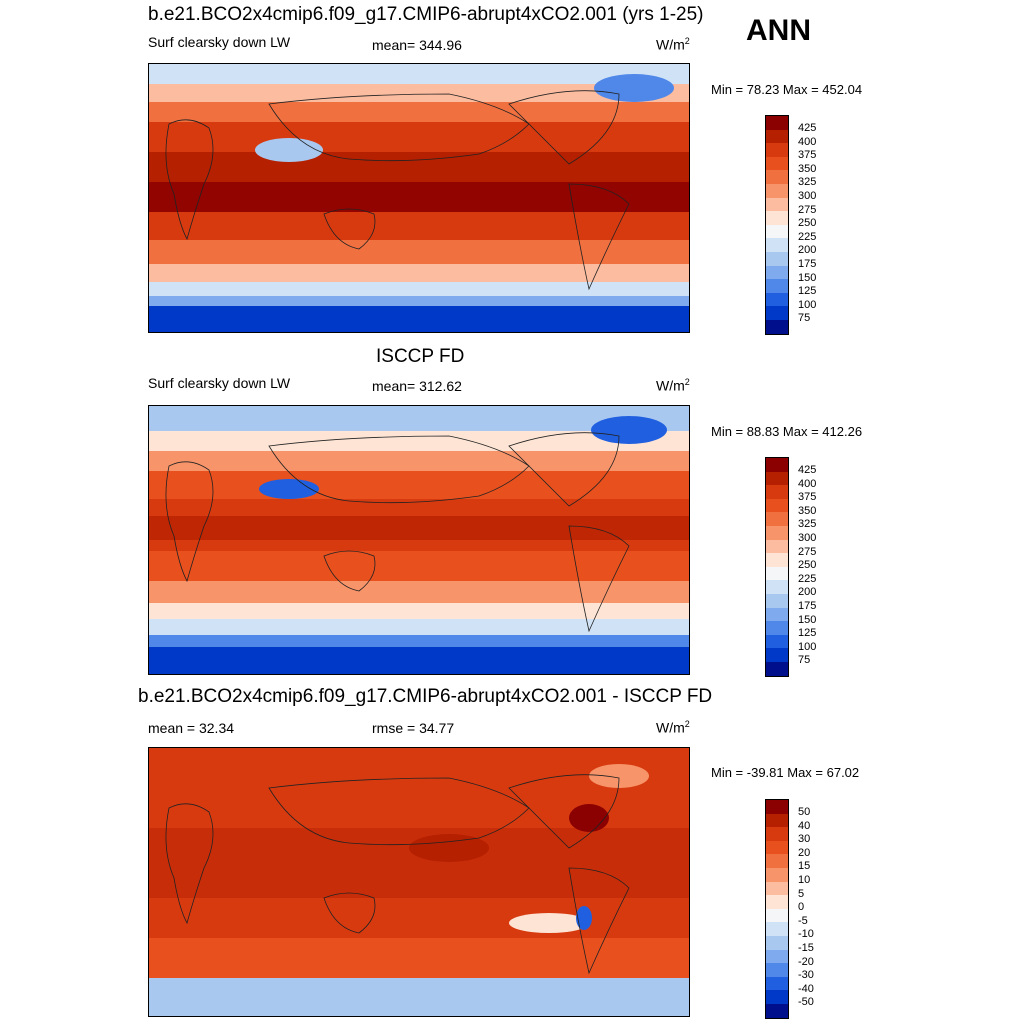  What do you see at coordinates (803, 920) in the screenshot?
I see `colorbar-tick-label: -5` at bounding box center [803, 920].